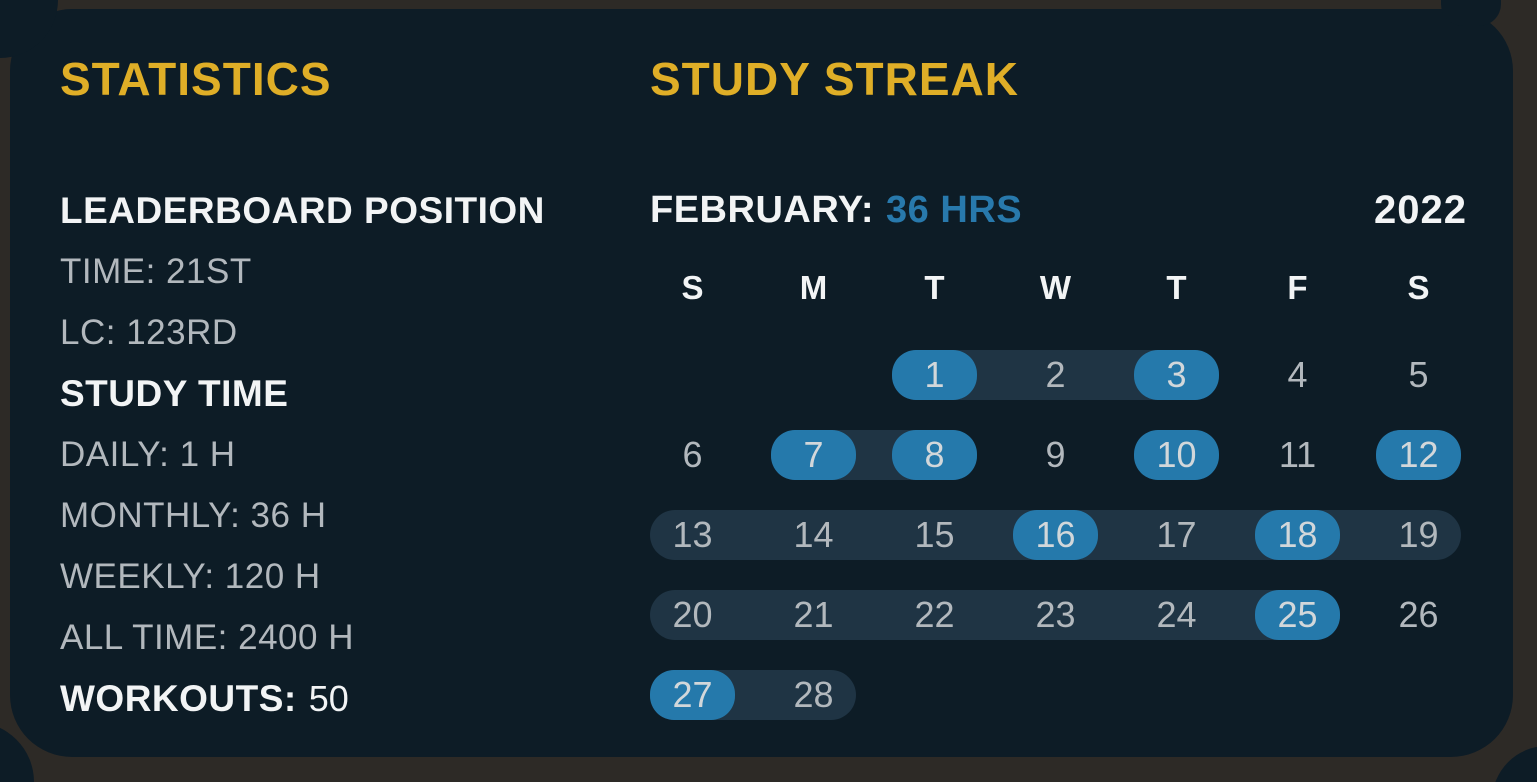  I want to click on calendar-day-cell: 10, so click(1176, 455).